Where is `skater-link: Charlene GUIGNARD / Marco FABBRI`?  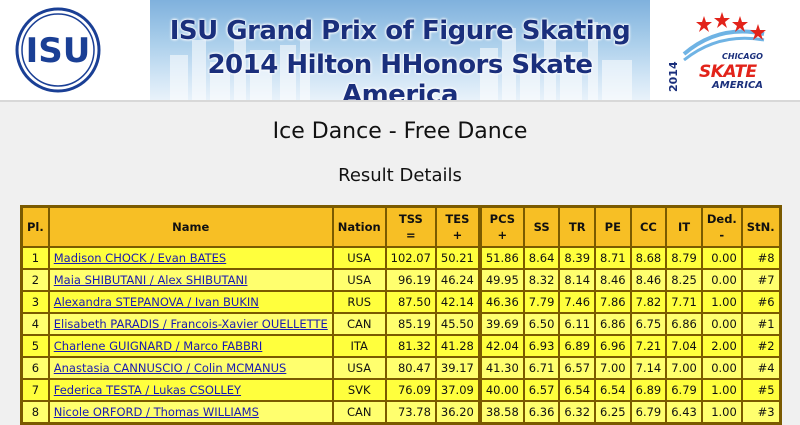
skater-link: Charlene GUIGNARD / Marco FABBRI is located at coordinates (158, 346).